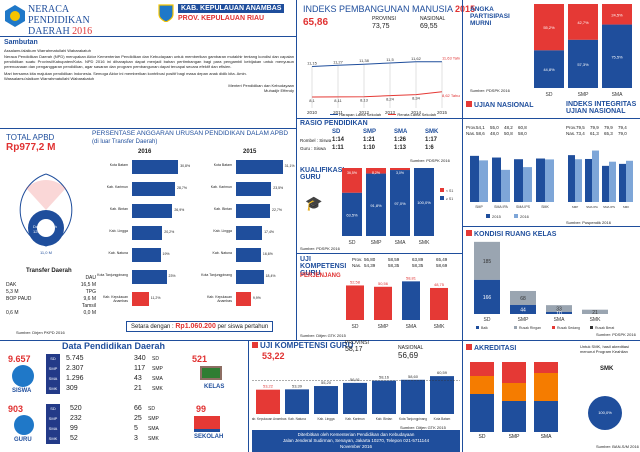  Describe the element at coordinates (355, 379) in the screenshot. I see `ukg-kab-value-label: 56,91` at that location.